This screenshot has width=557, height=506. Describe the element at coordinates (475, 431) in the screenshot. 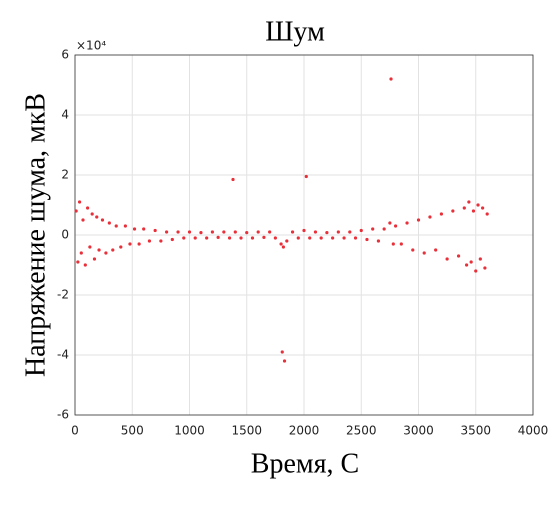

I see `x-tick-label: 3500` at that location.